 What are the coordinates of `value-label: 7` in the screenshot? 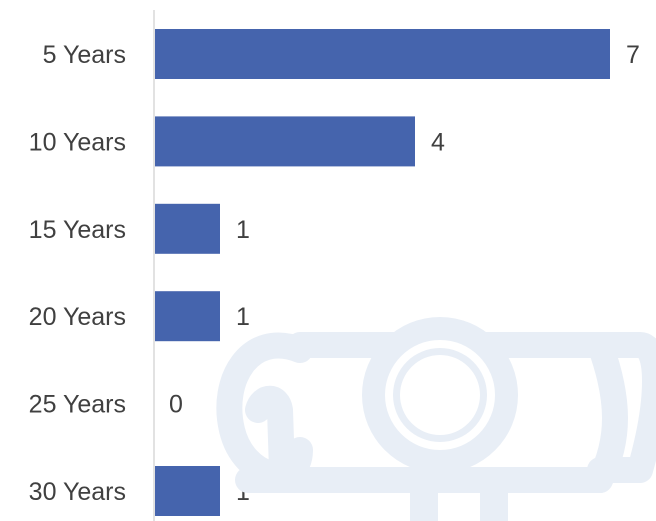 It's located at (633, 55).